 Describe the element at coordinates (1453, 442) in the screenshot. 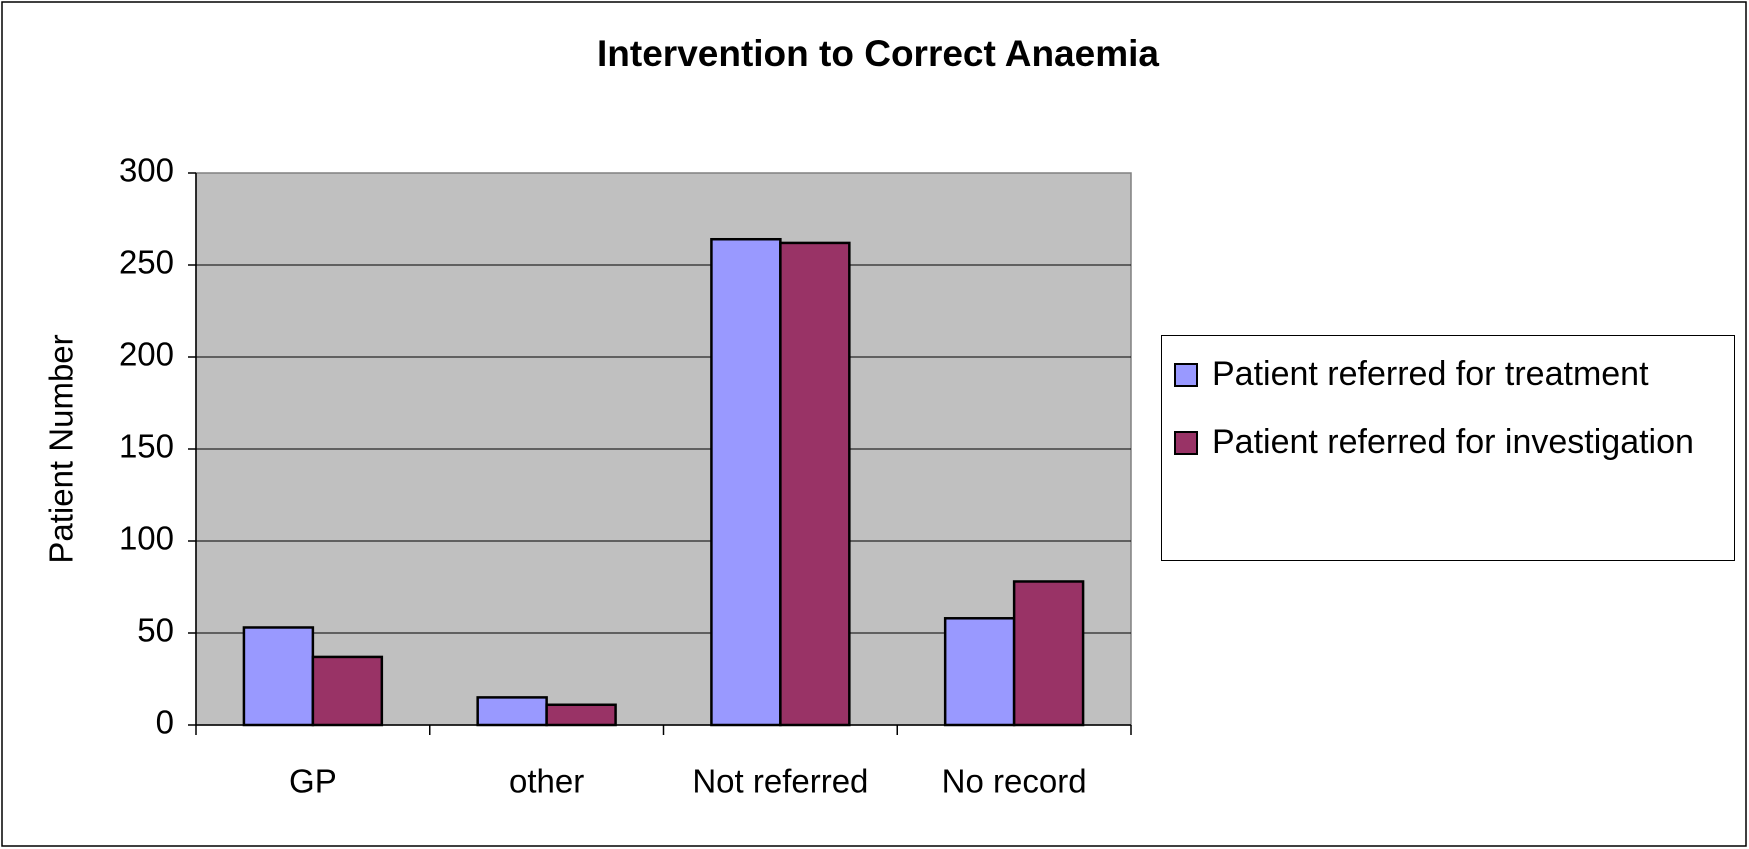

I see `legend-label: Patient referred for investigation` at that location.